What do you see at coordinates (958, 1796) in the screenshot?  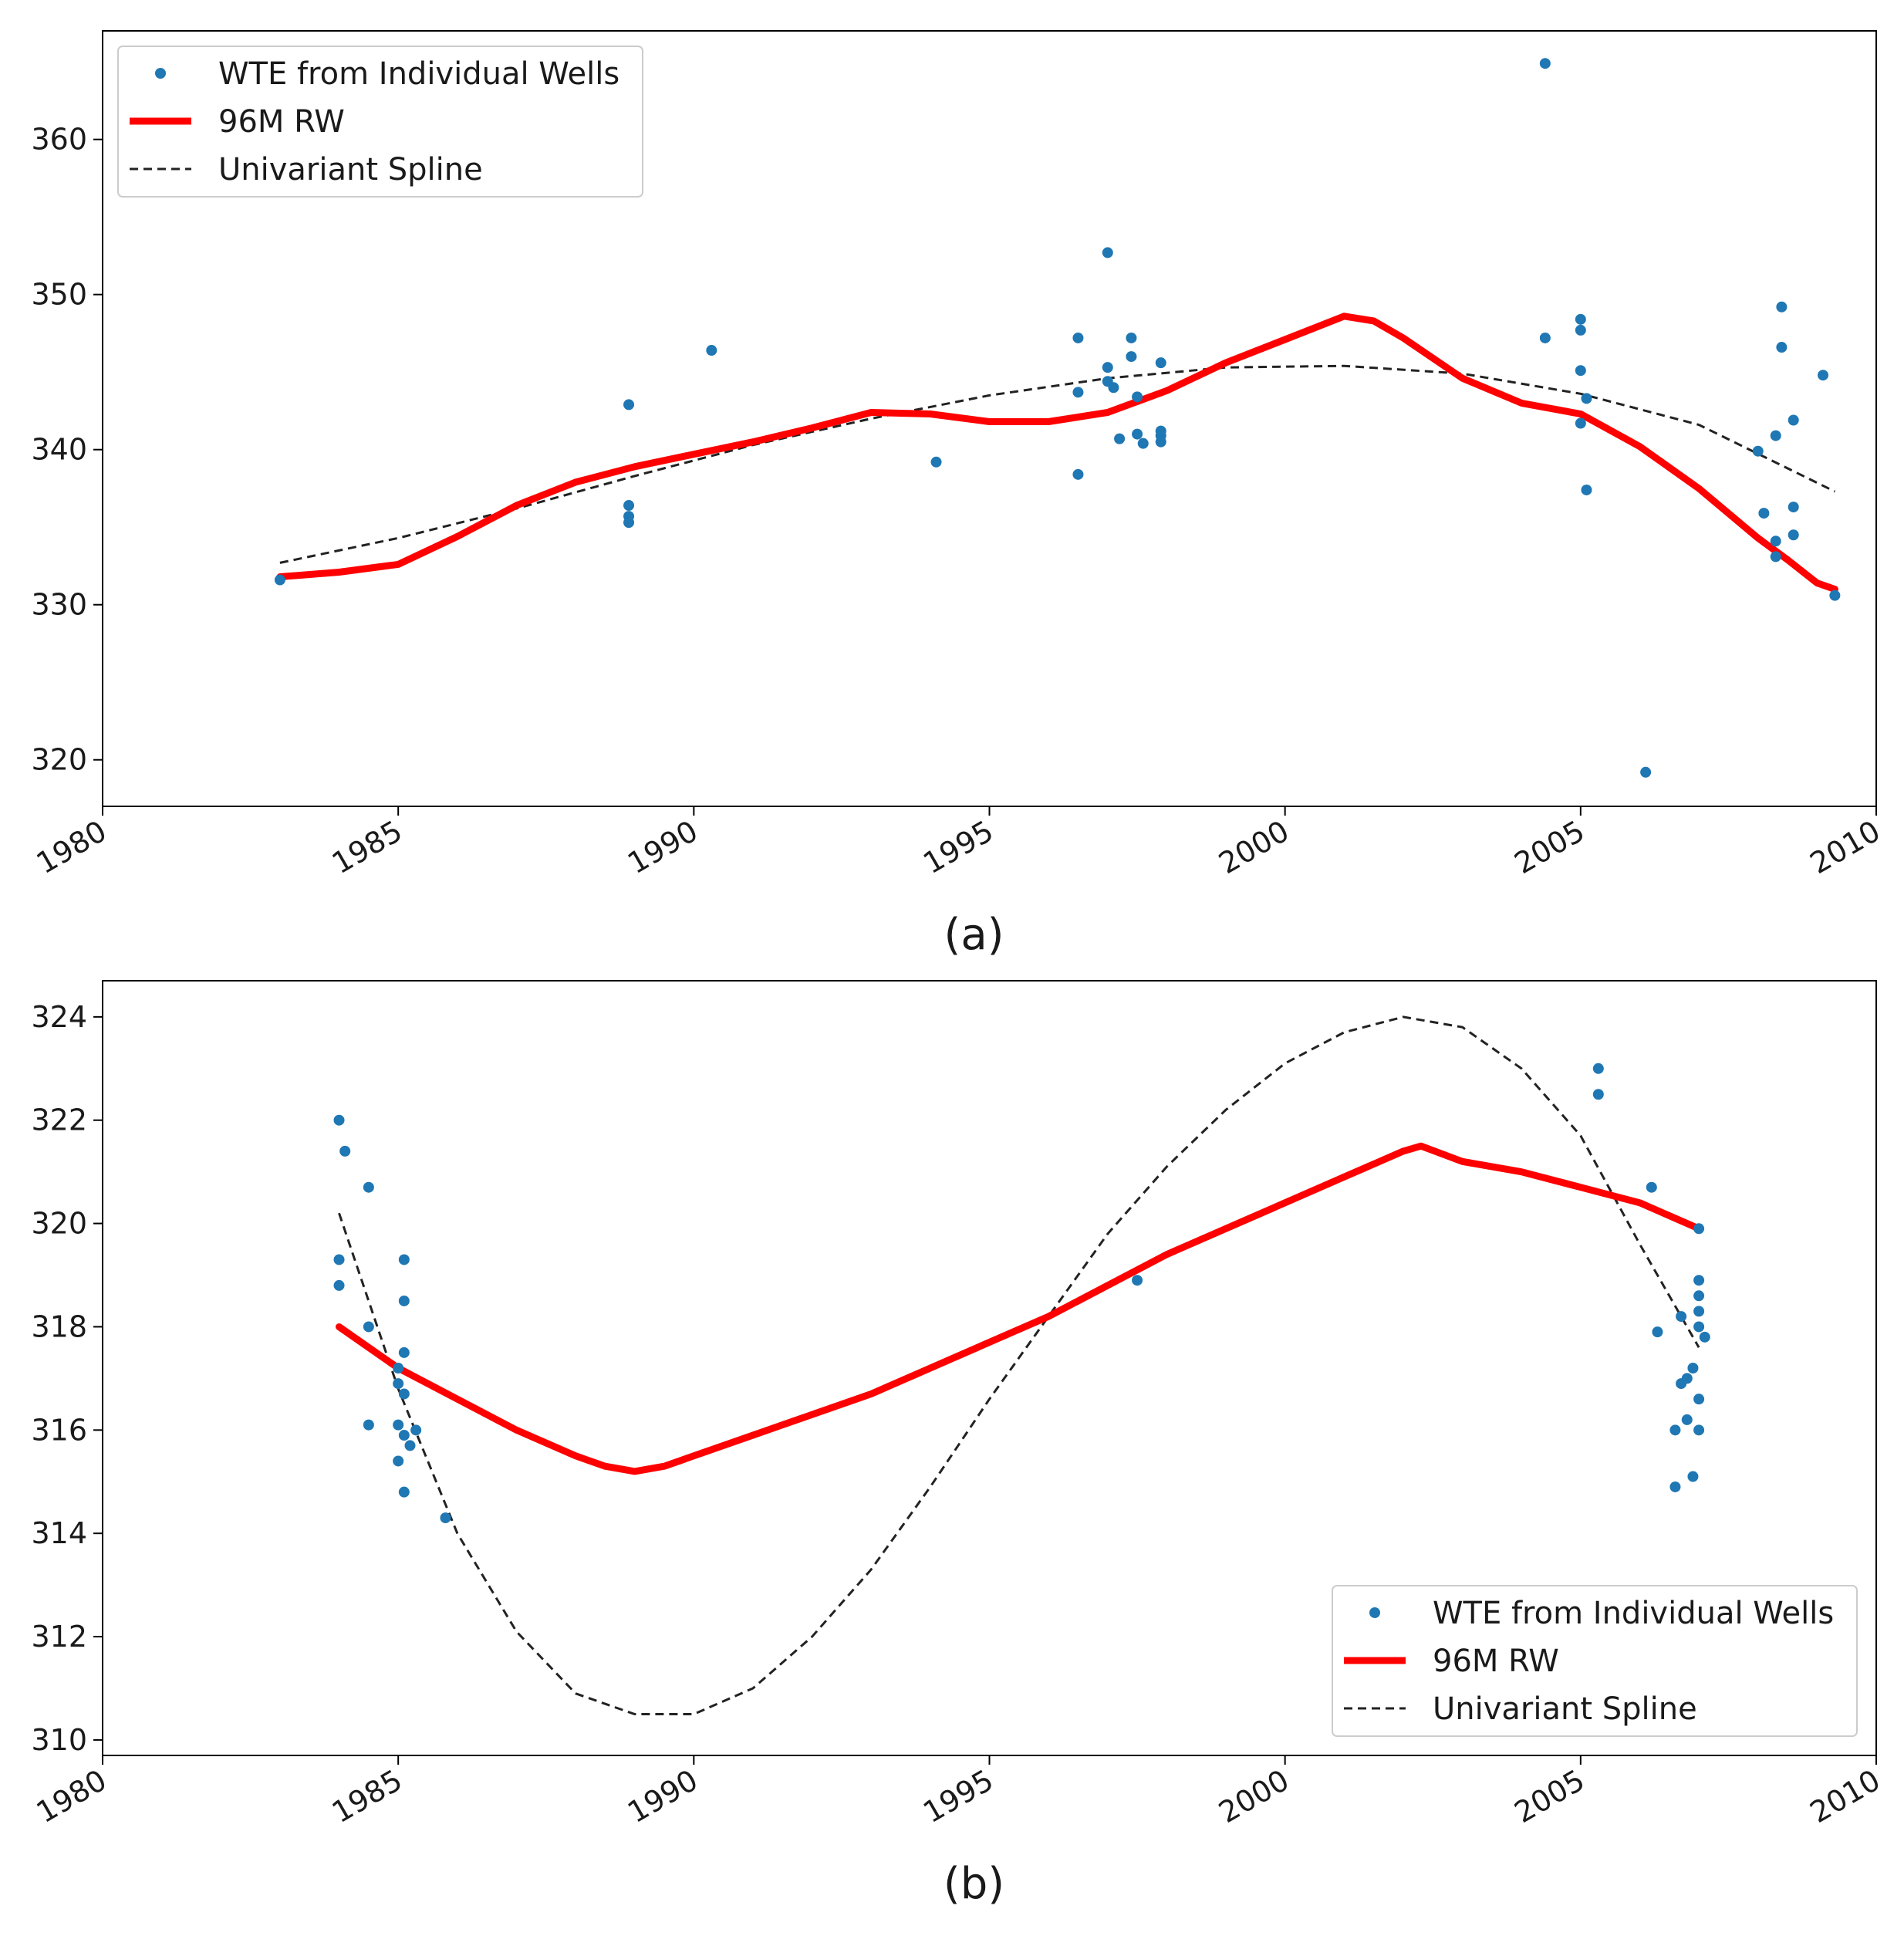 I see `x-tick-label: 1995` at bounding box center [958, 1796].